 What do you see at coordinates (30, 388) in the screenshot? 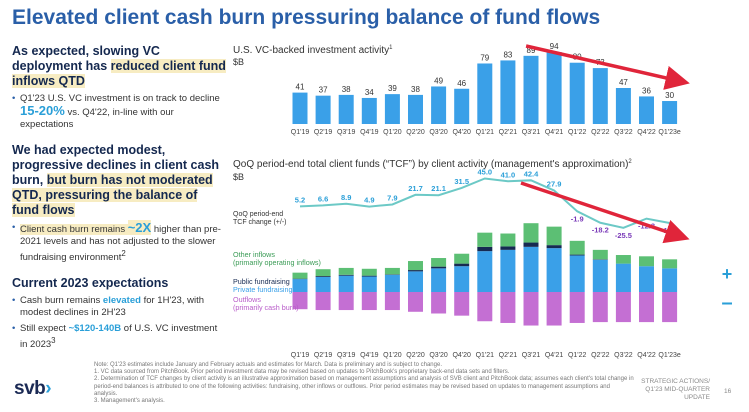
I see `logo-text: svb` at bounding box center [30, 388].